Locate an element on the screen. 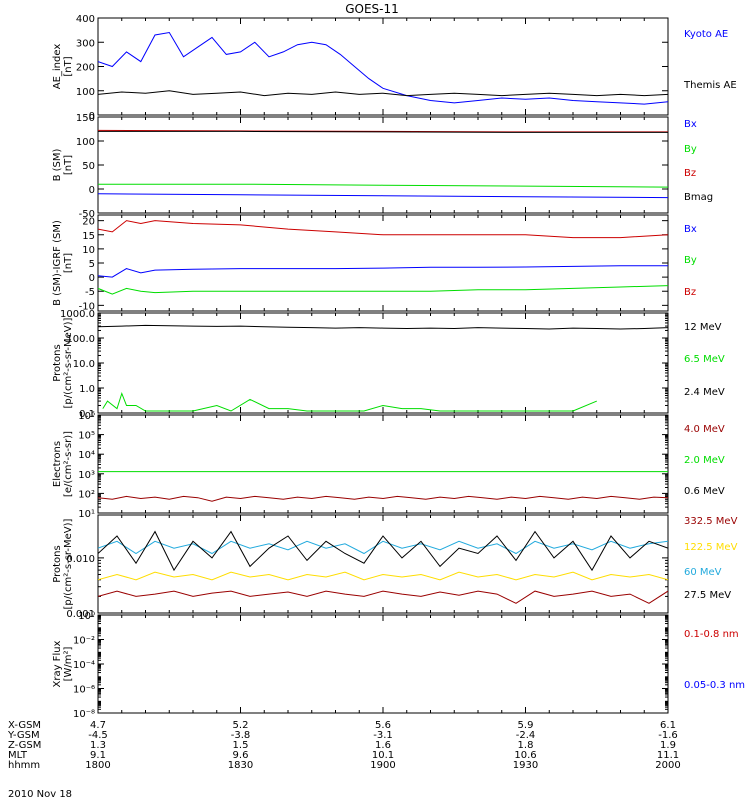 This screenshot has height=800, width=750. y-axis-label: [e/(cm²-s-sr)] is located at coordinates (68, 464).